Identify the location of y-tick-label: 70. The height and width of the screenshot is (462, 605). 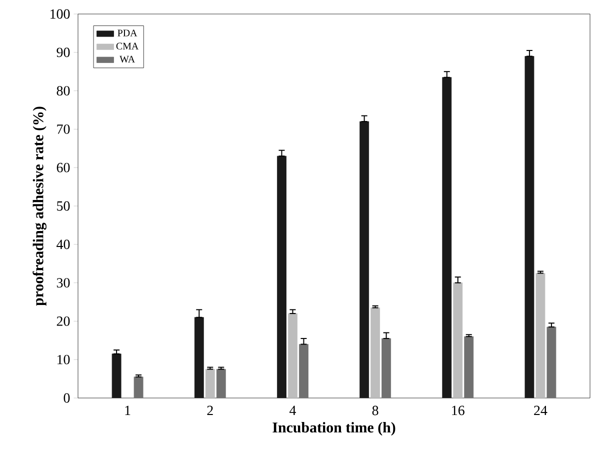
(63, 129).